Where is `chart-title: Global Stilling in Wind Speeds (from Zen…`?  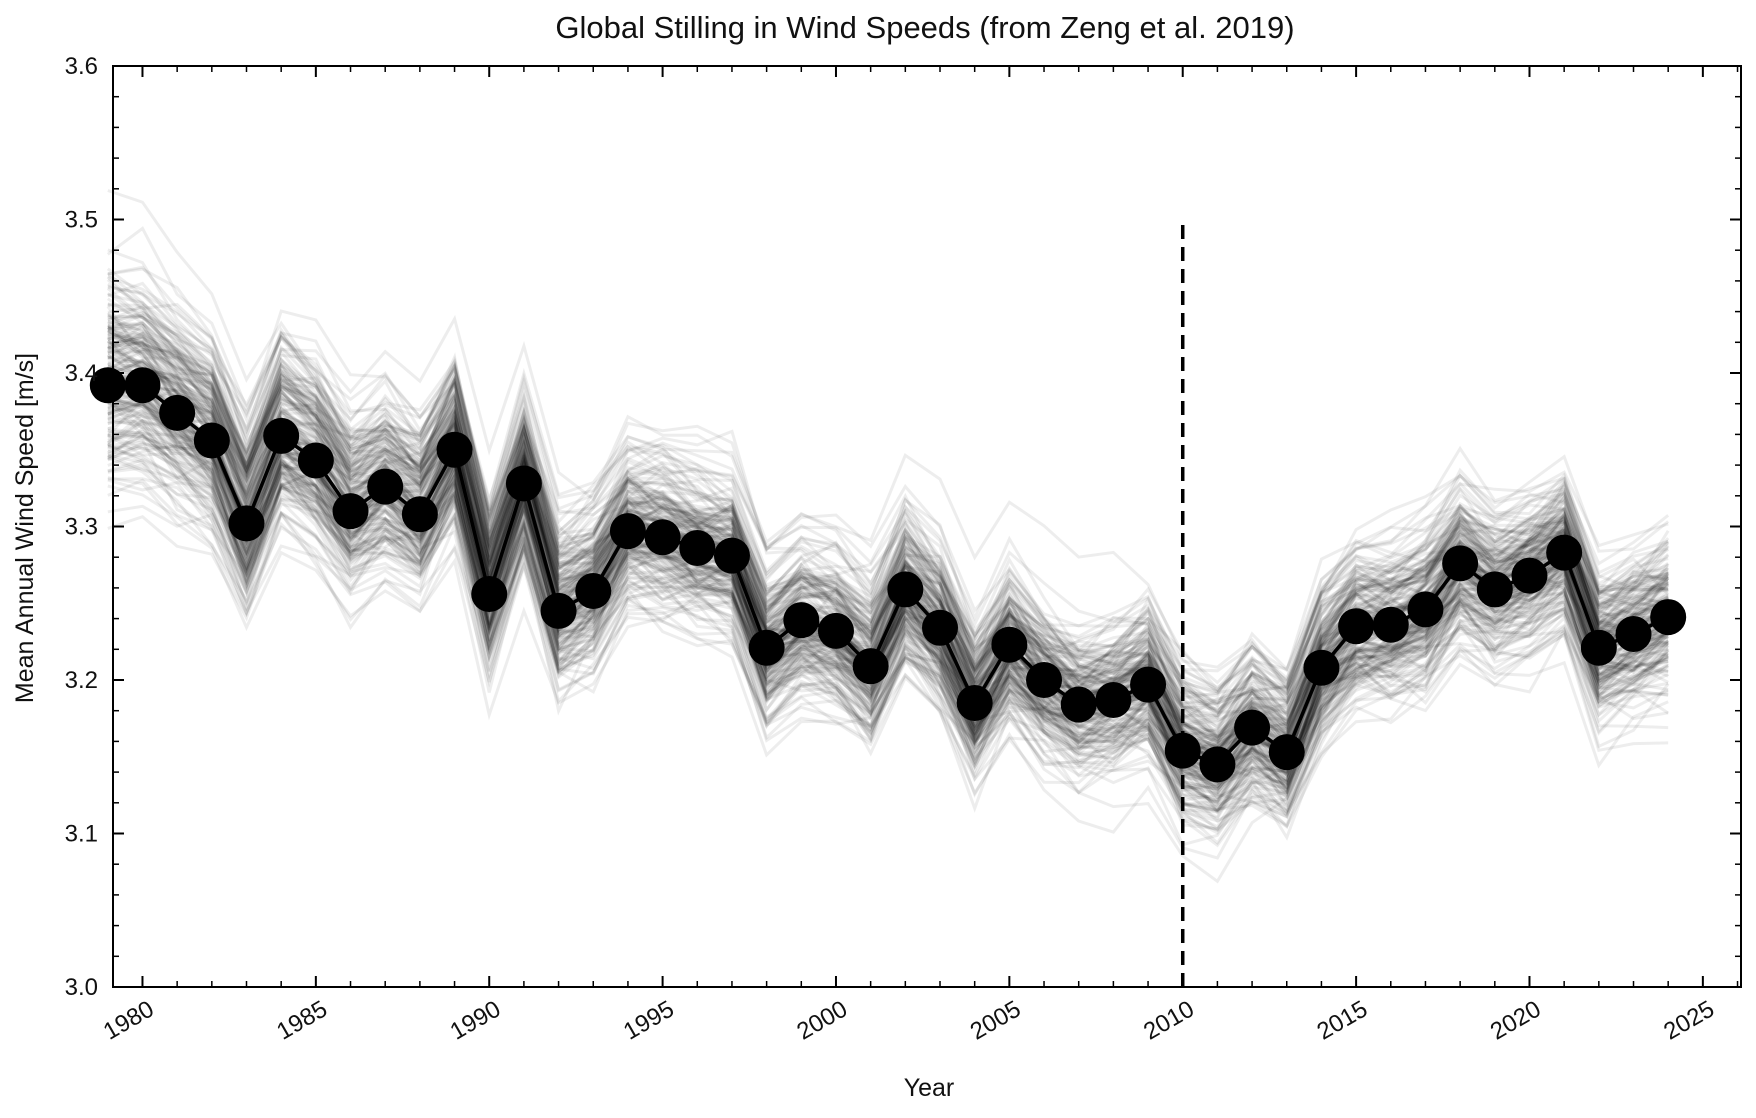
chart-title: Global Stilling in Wind Speeds (from Zen… is located at coordinates (924, 27).